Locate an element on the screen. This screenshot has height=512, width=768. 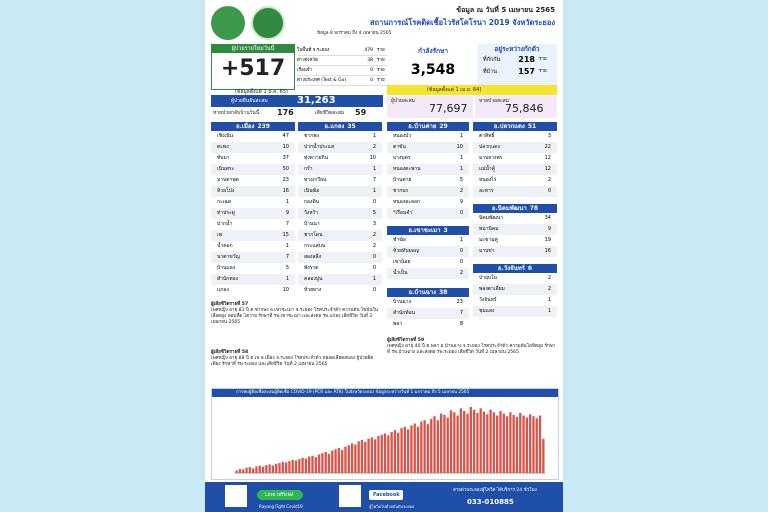
logo is located at coordinates (228, 23).